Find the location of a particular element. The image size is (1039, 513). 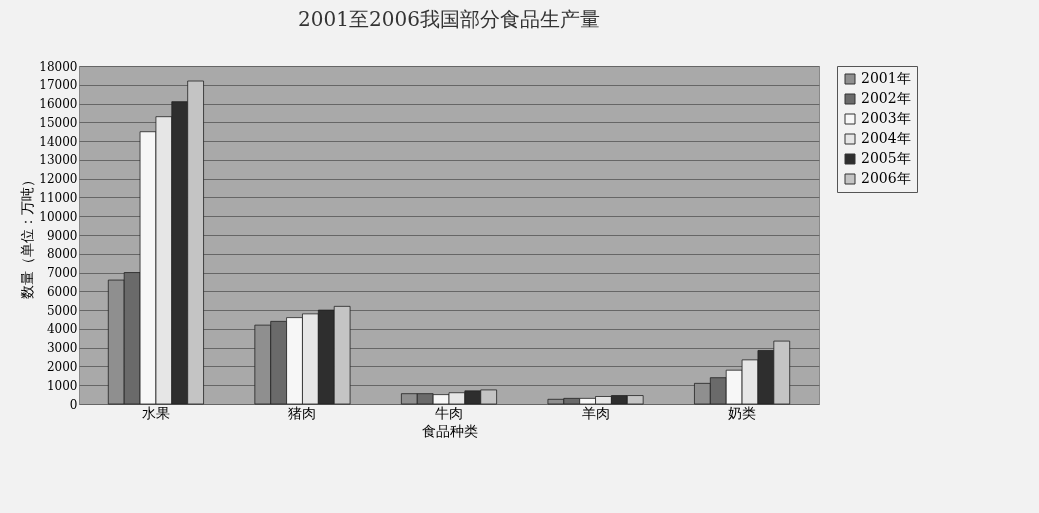

y-tick-label: 16000 is located at coordinates (58, 104).